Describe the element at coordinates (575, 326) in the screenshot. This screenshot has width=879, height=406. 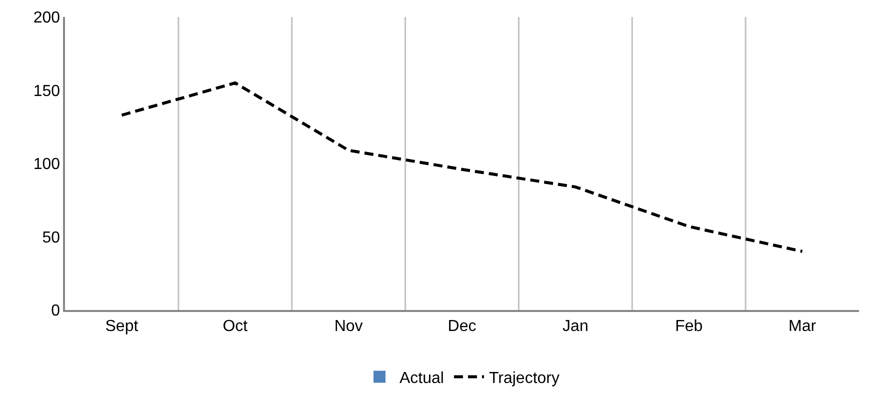
I see `x-tick-label: Jan` at that location.